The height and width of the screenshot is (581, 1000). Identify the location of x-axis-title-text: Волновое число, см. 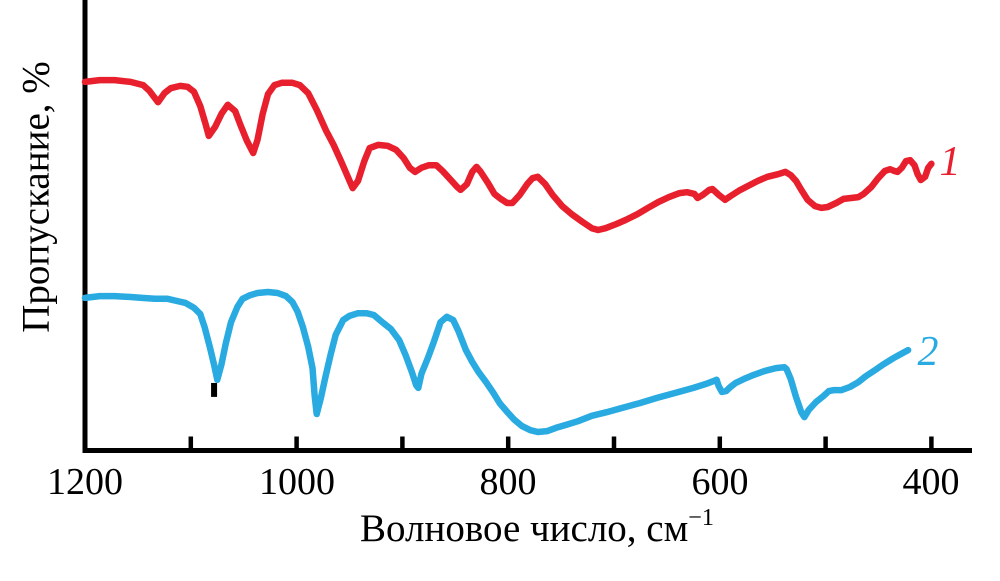
(524, 528).